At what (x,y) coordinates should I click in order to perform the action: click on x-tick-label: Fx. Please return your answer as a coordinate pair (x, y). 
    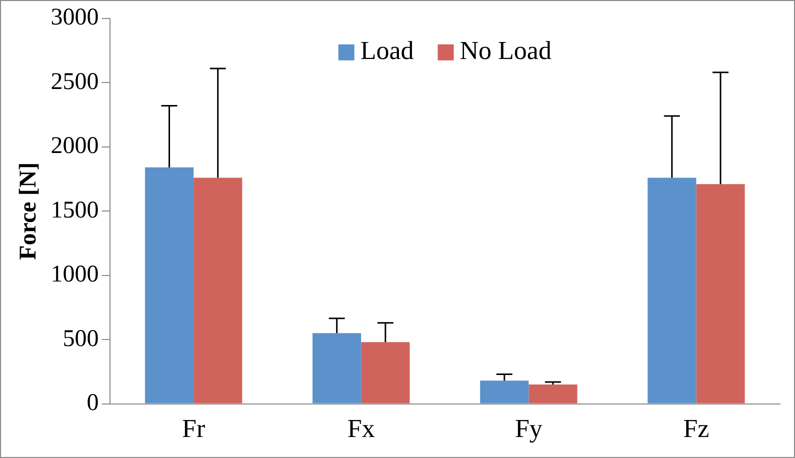
    Looking at the image, I should click on (361, 429).